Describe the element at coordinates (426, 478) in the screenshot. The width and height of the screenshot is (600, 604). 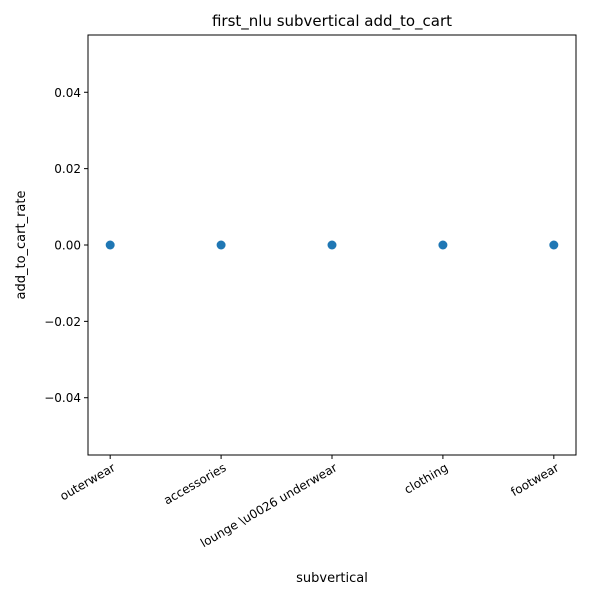
I see `x-tick-label: clothing` at that location.